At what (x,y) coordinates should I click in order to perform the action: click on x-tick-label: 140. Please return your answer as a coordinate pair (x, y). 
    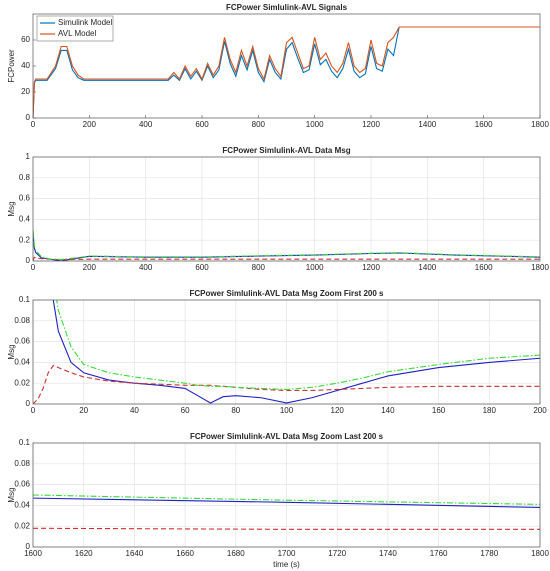
    Looking at the image, I should click on (388, 410).